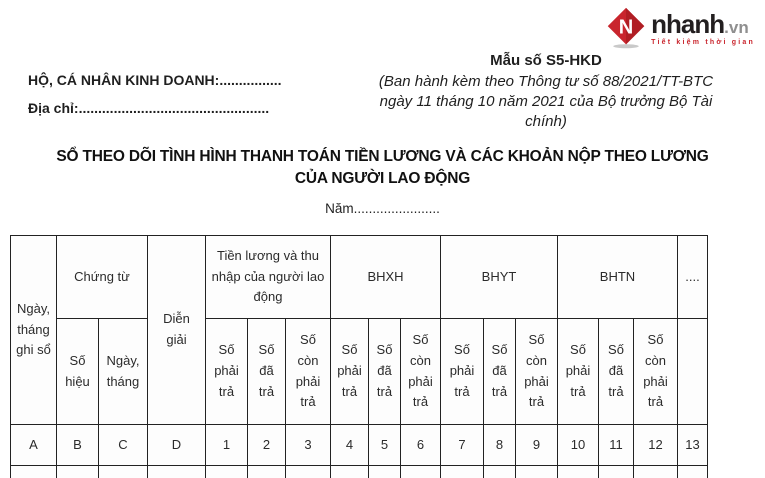 This screenshot has width=765, height=478. What do you see at coordinates (420, 445) in the screenshot?
I see `index-cell: 6` at bounding box center [420, 445].